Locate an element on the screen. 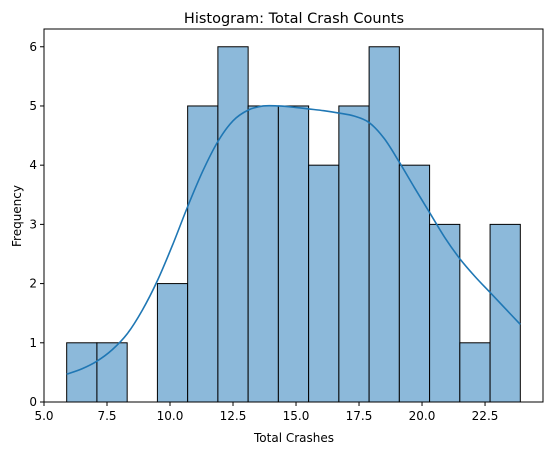  y-tick-label: 3 is located at coordinates (33, 224).